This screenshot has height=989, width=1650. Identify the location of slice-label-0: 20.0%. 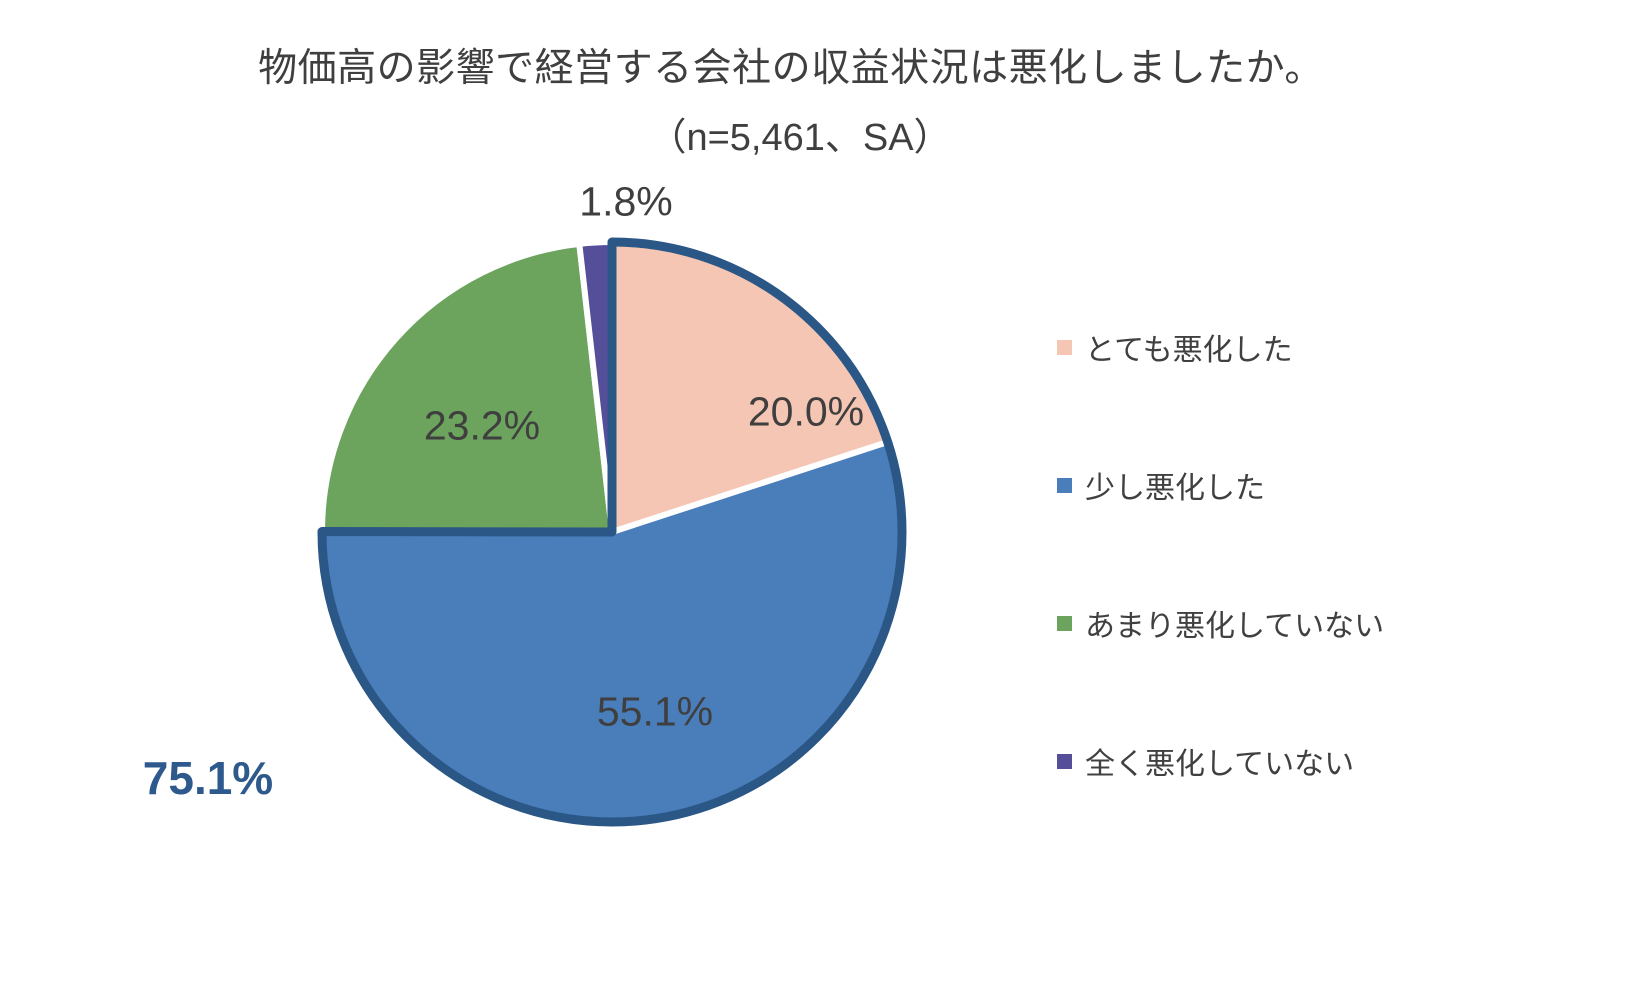
(806, 411).